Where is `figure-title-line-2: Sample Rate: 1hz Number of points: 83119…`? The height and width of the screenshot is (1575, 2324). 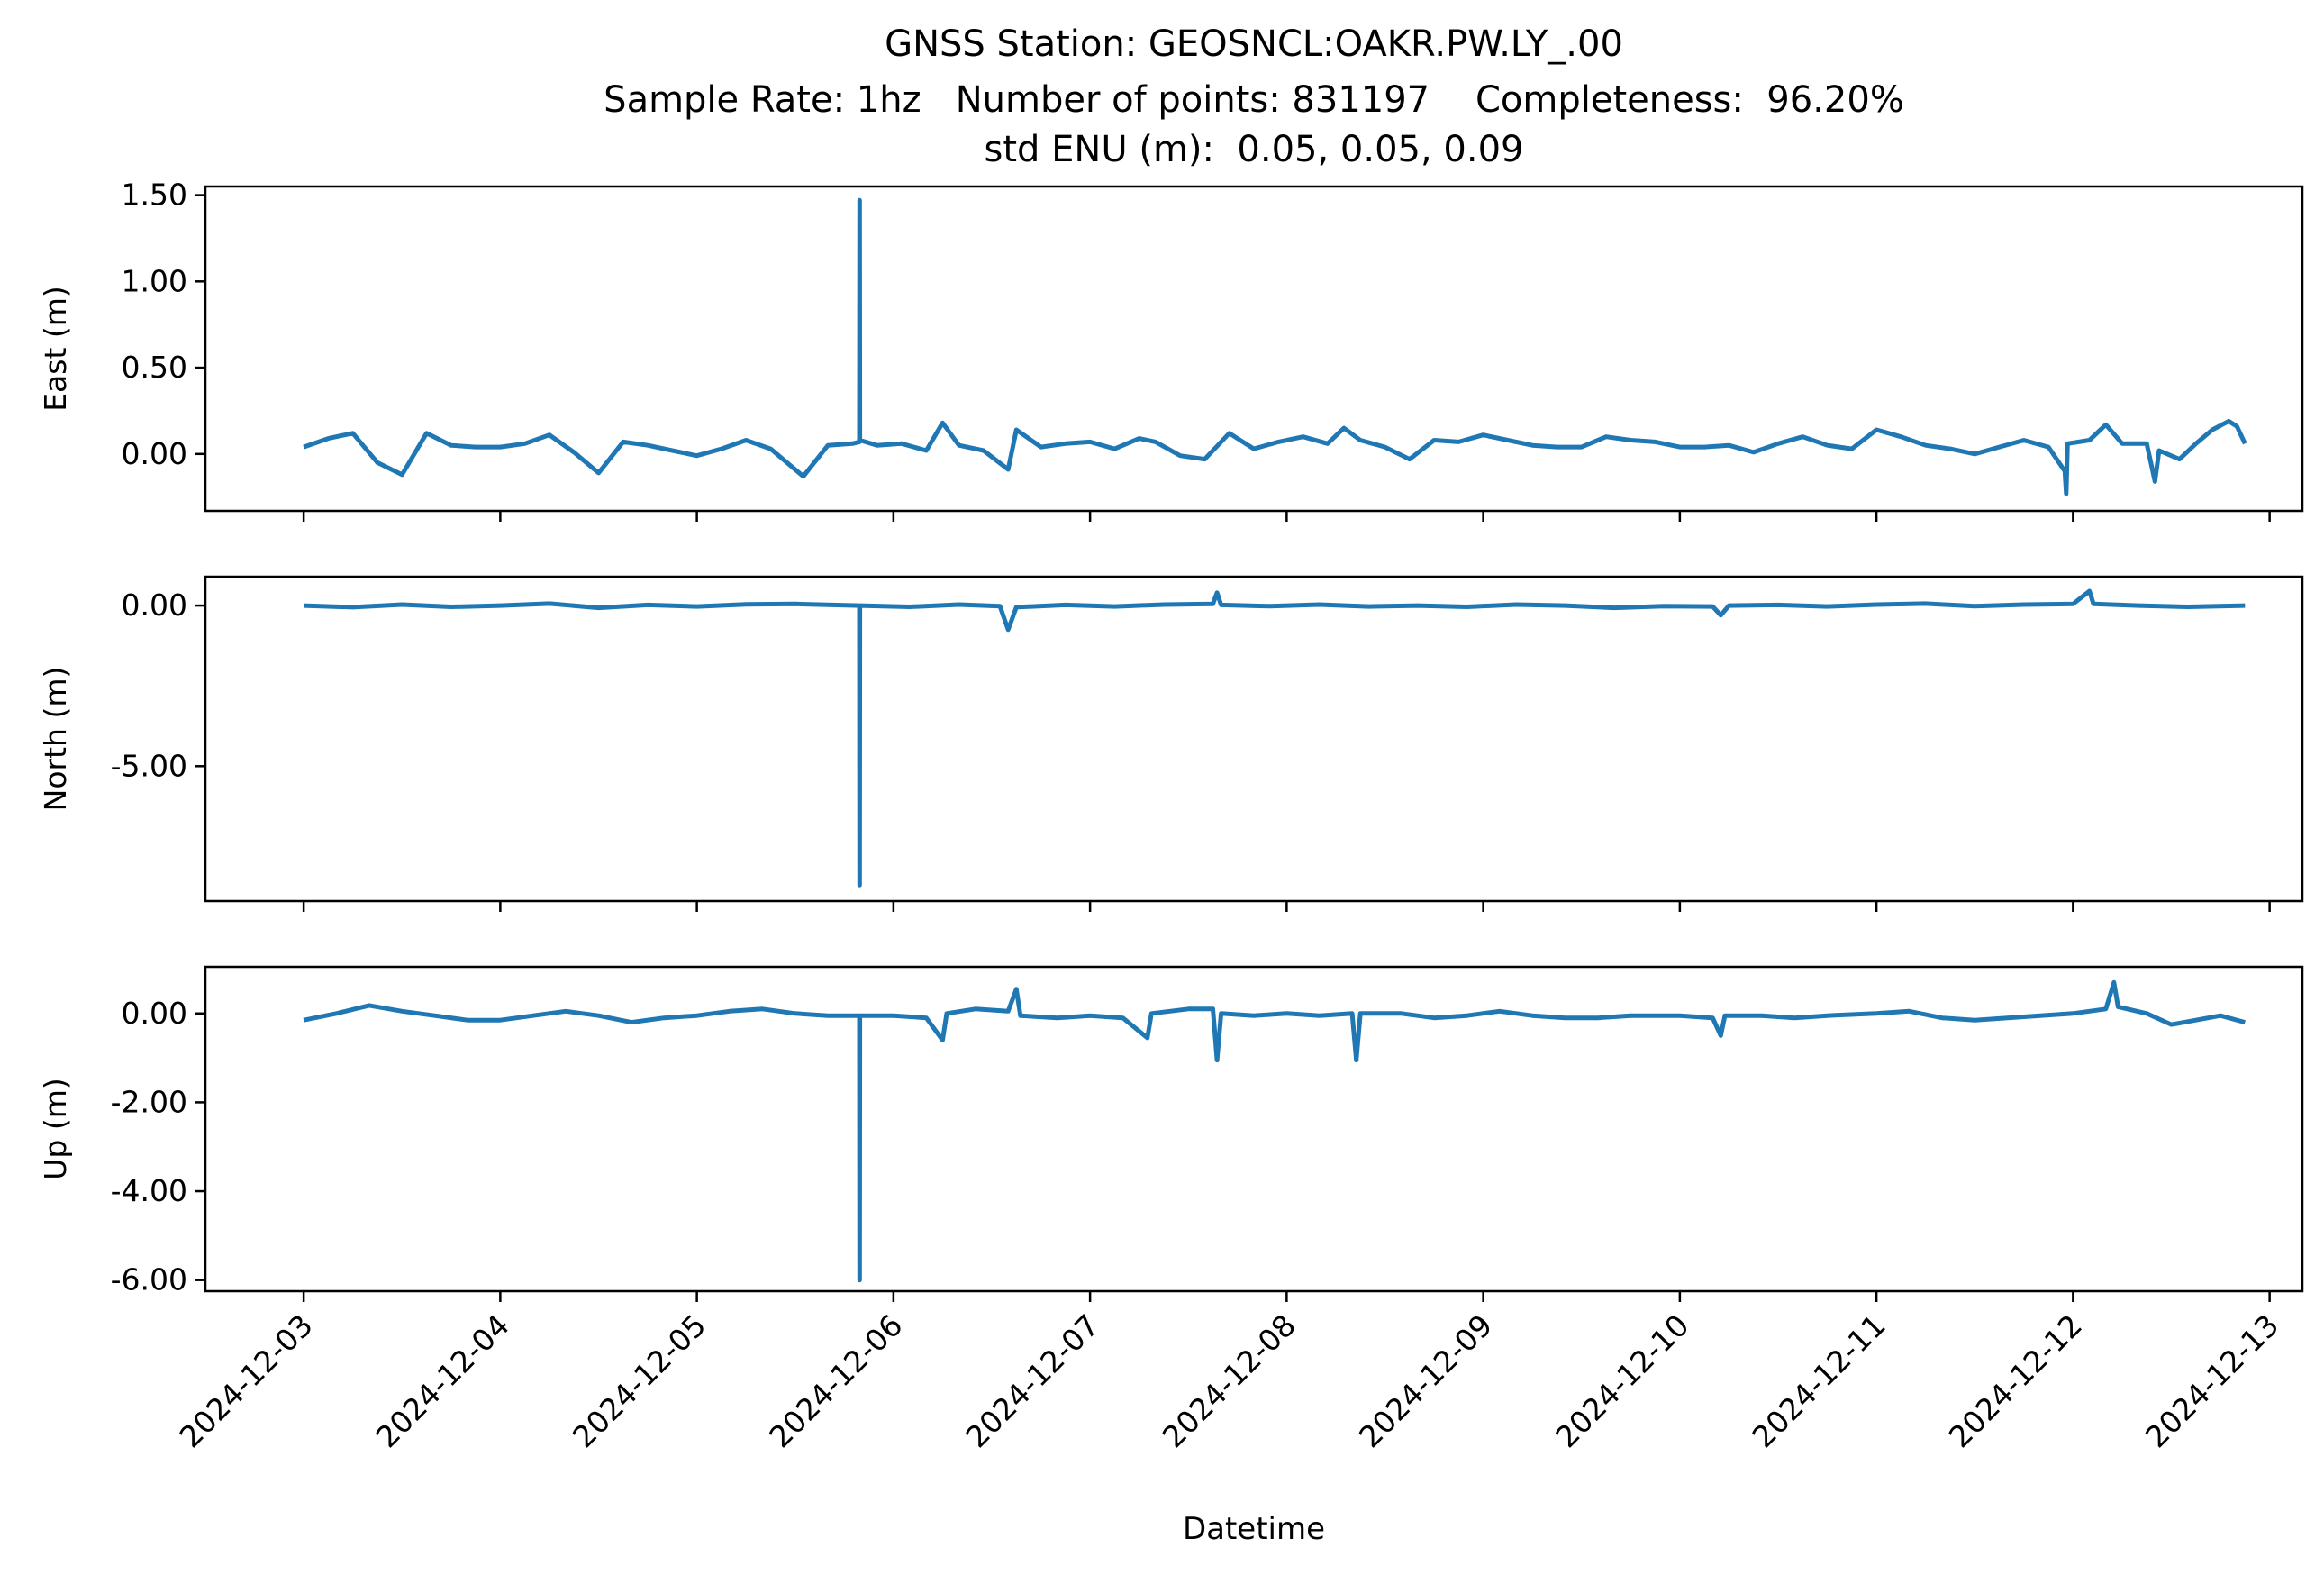 figure-title-line-2: Sample Rate: 1hz Number of points: 83119… is located at coordinates (1254, 100).